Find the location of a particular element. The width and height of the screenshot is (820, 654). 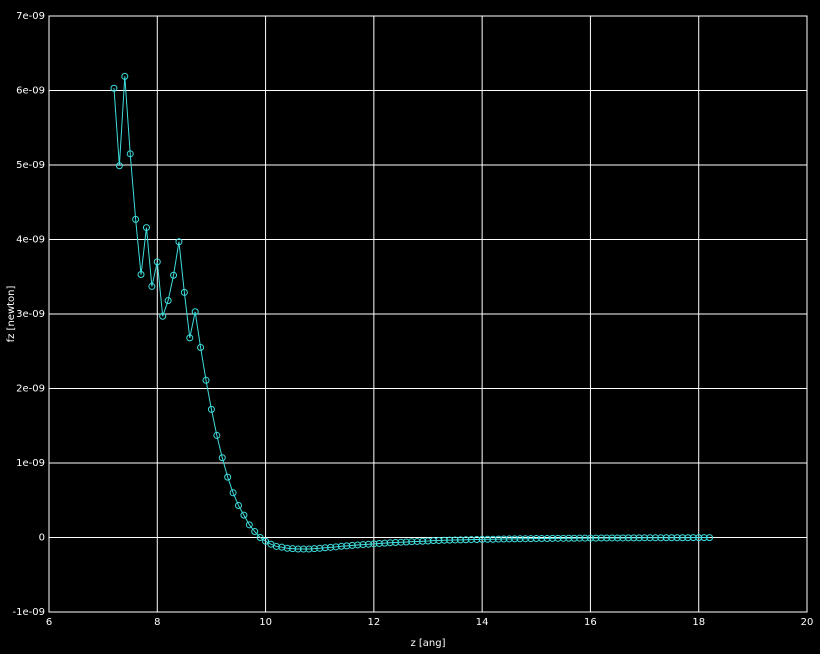

x-tick-label: 8 is located at coordinates (157, 622).